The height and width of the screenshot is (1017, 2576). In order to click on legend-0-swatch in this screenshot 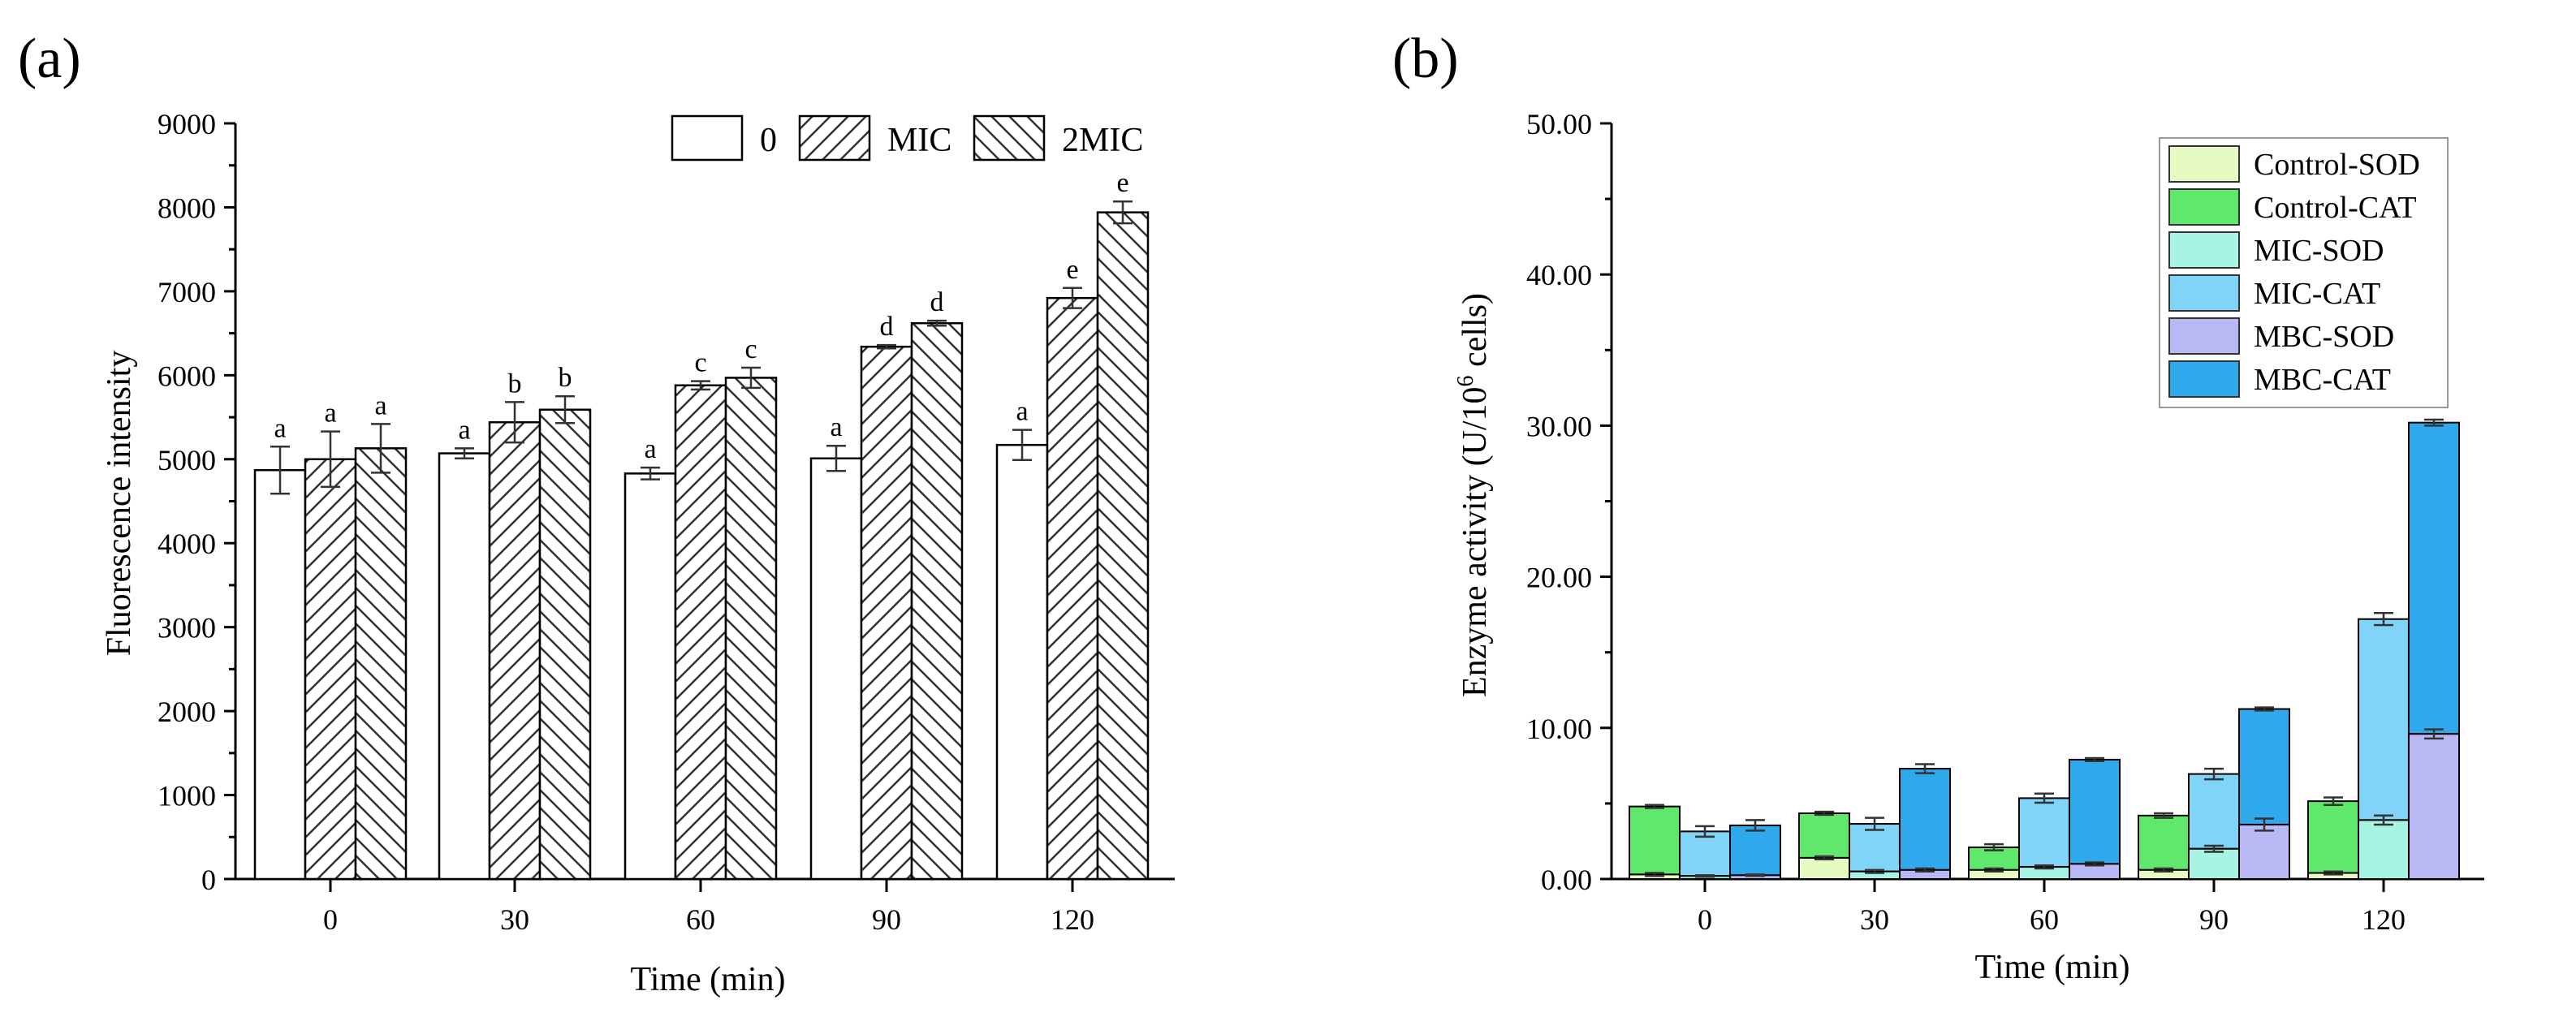, I will do `click(707, 138)`.